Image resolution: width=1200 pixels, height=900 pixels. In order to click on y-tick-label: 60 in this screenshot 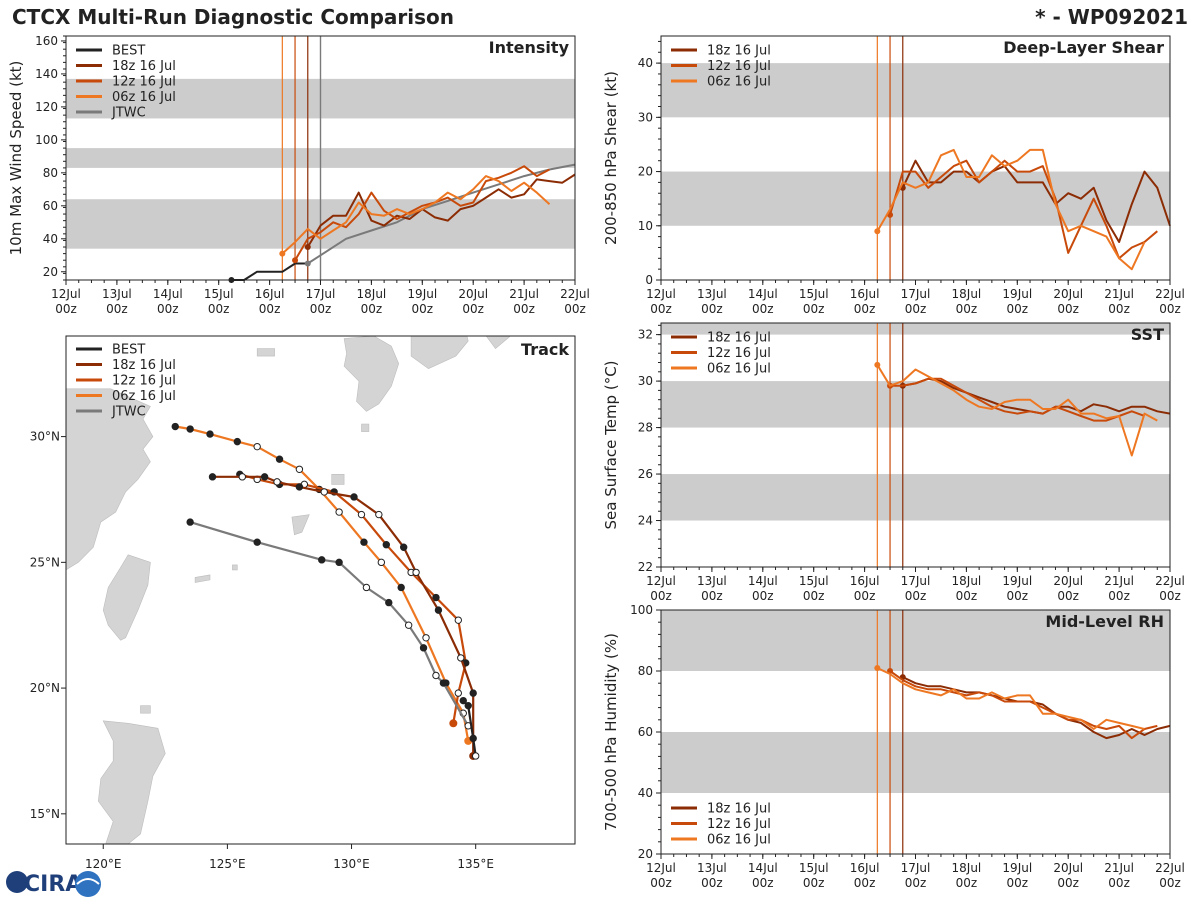, I will do `click(645, 732)`.